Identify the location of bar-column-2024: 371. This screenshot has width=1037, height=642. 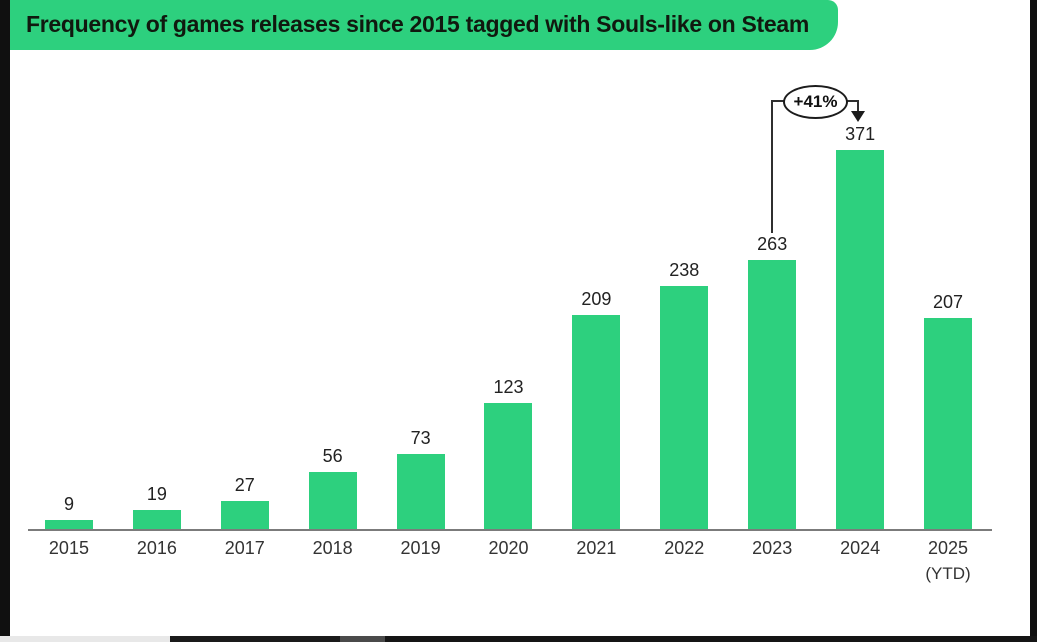
(860, 309).